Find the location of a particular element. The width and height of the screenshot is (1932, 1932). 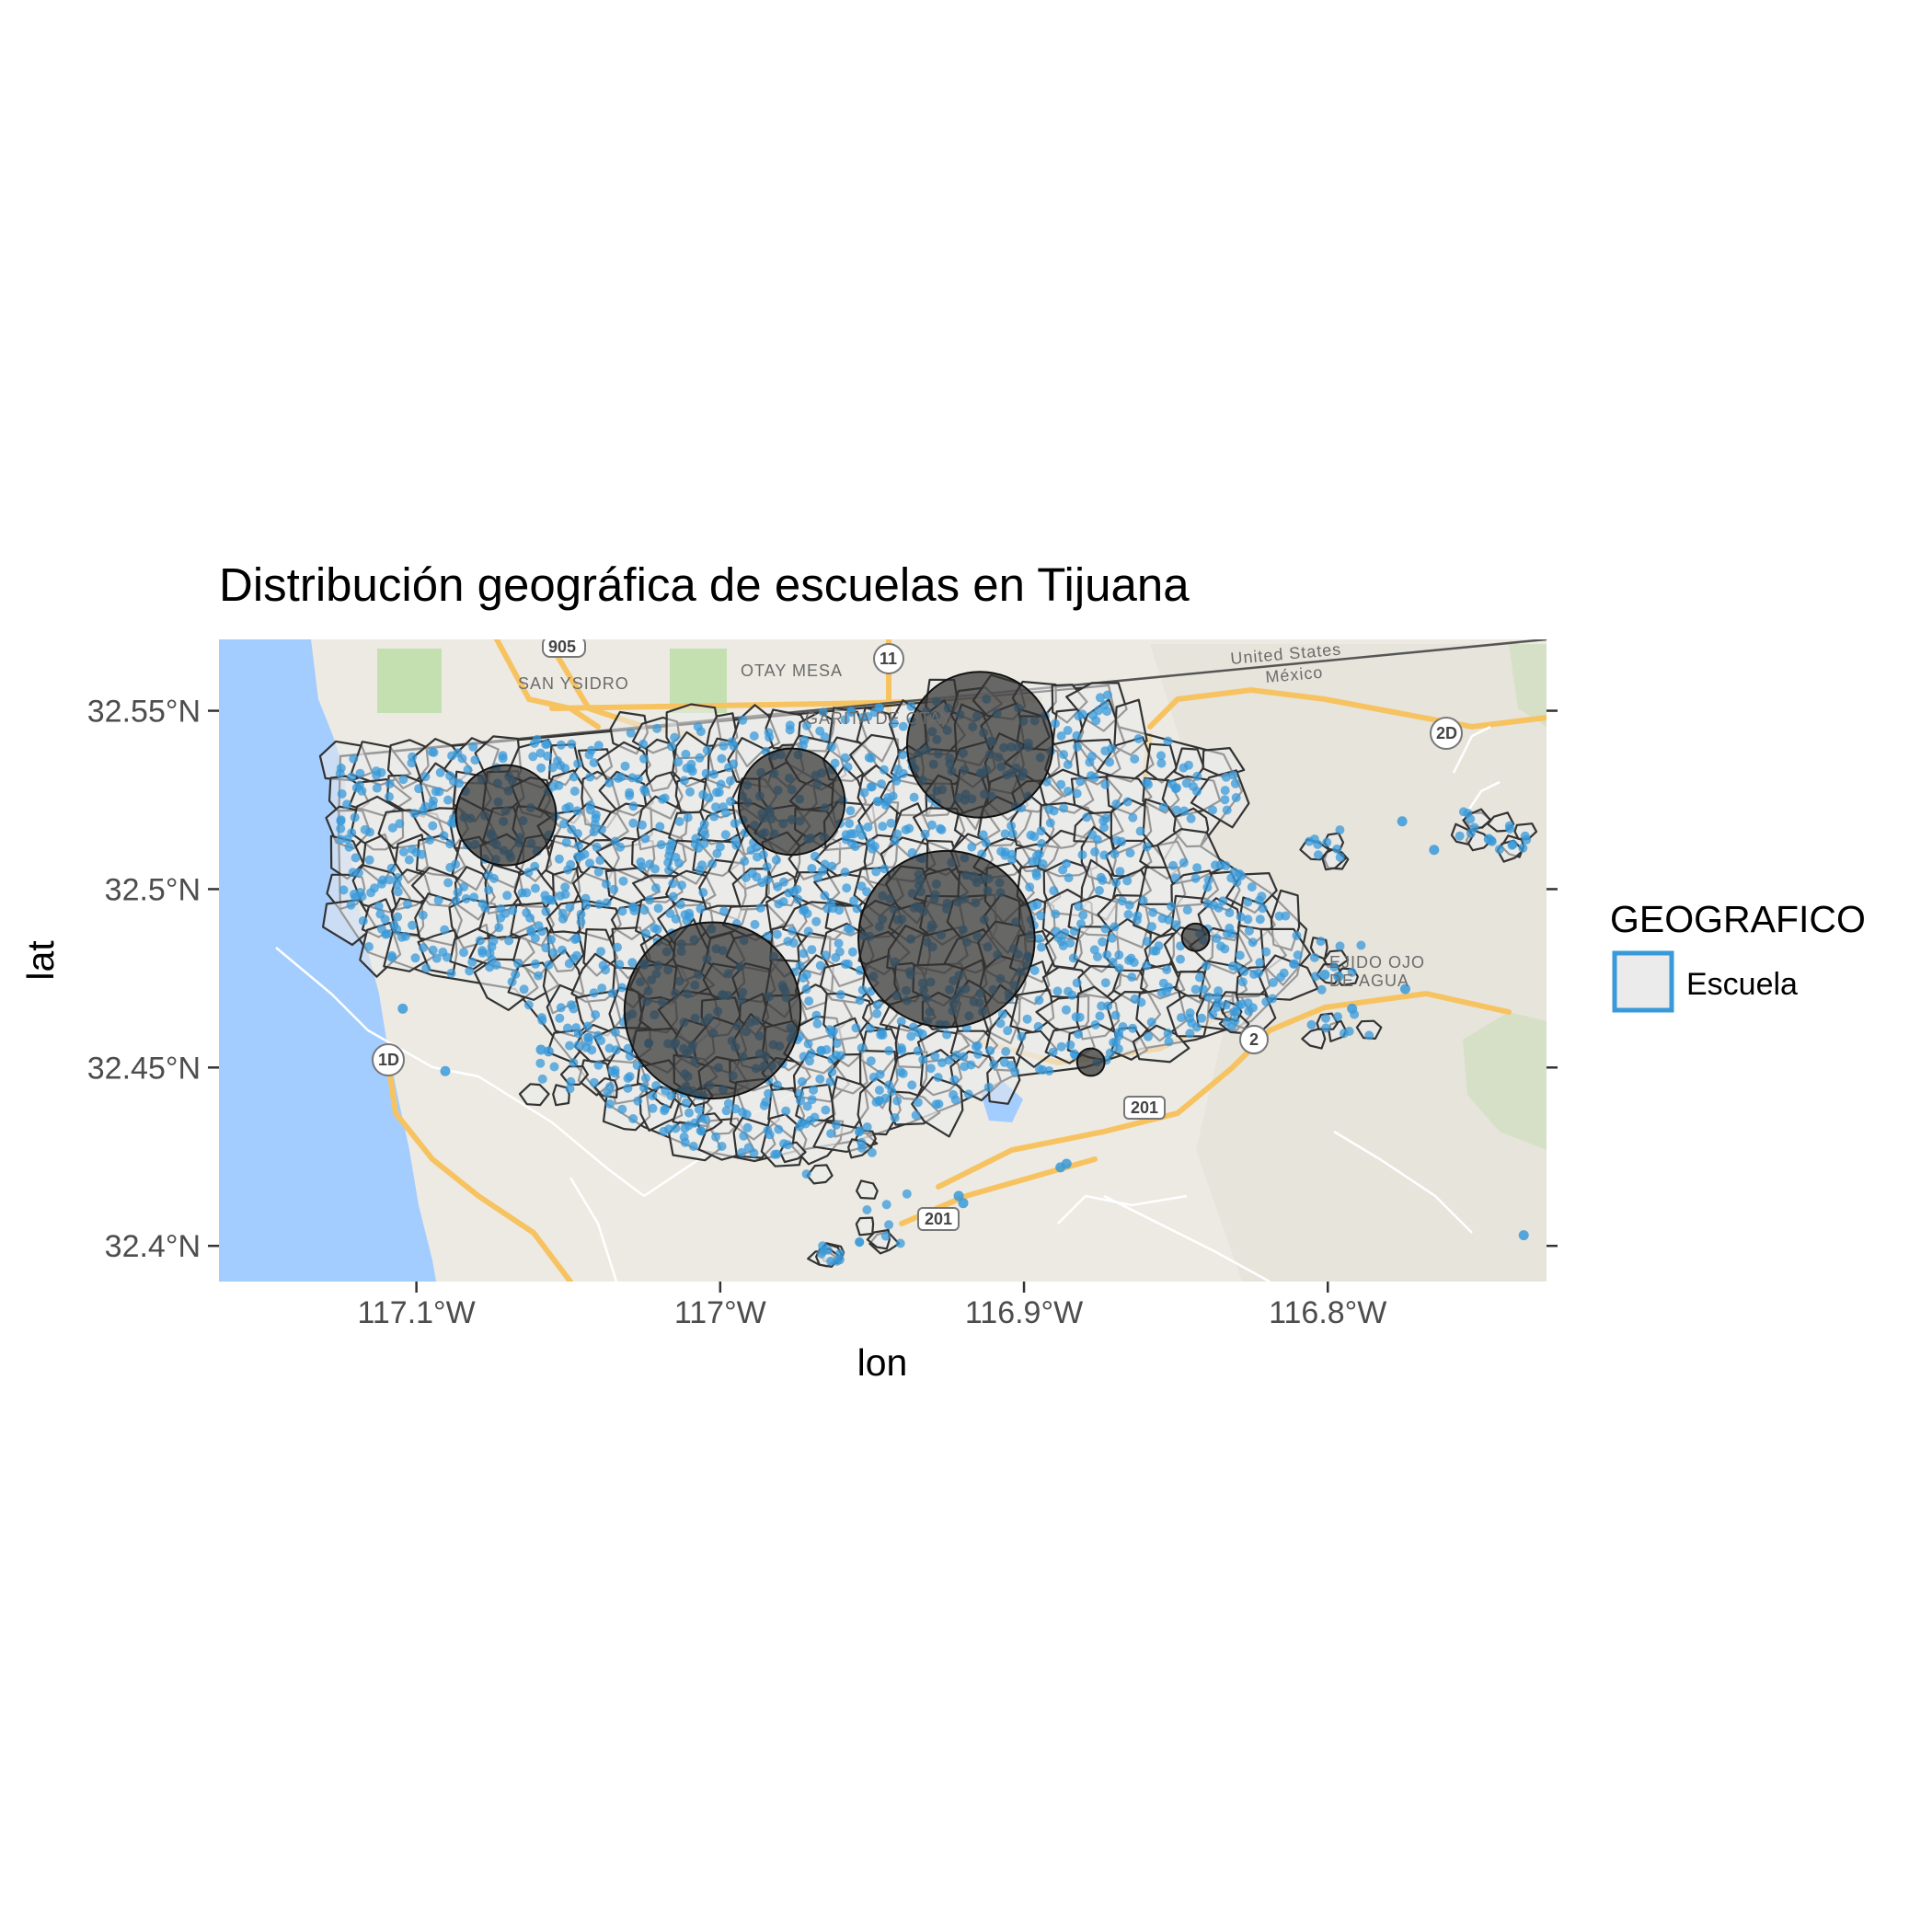

x-tick-label: 117.1°W is located at coordinates (417, 1312).